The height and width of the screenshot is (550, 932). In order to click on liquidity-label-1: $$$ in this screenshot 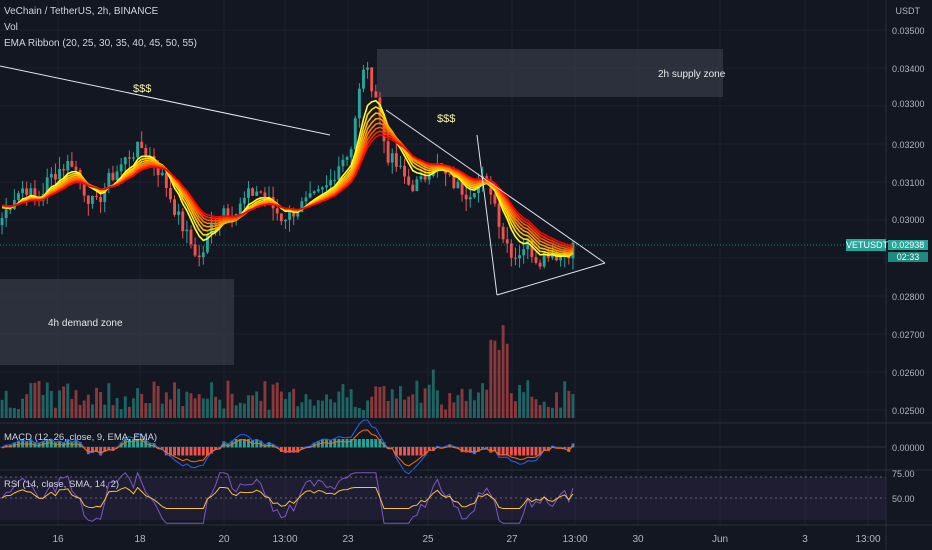, I will do `click(142, 89)`.